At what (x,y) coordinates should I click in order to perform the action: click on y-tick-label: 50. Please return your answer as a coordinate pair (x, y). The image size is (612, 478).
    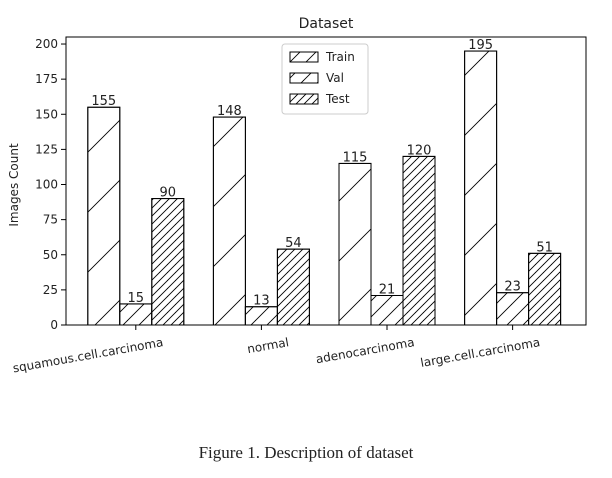
    Looking at the image, I should click on (50, 255).